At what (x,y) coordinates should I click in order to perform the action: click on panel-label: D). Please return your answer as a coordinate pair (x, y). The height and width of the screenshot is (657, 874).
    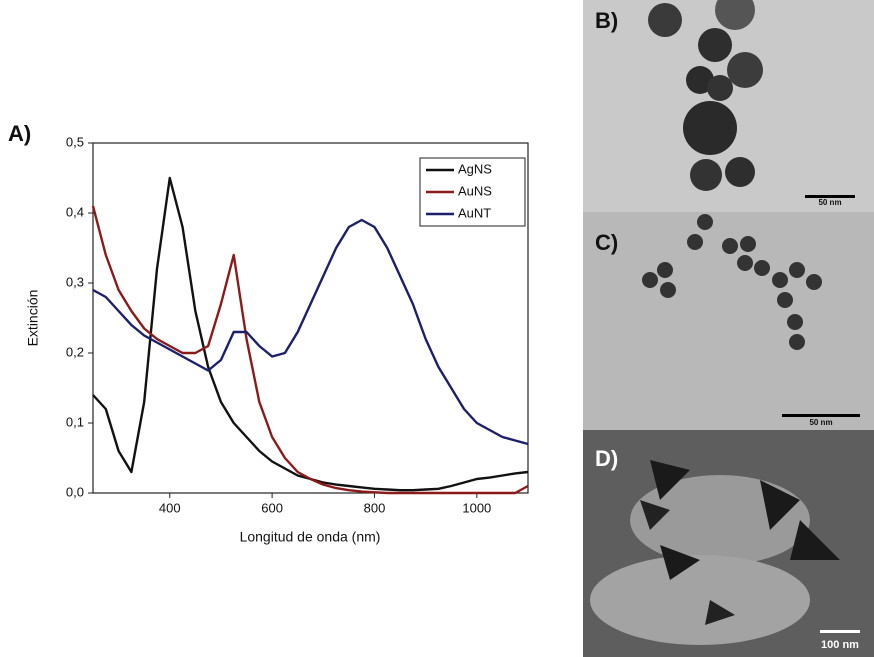
    Looking at the image, I should click on (606, 458).